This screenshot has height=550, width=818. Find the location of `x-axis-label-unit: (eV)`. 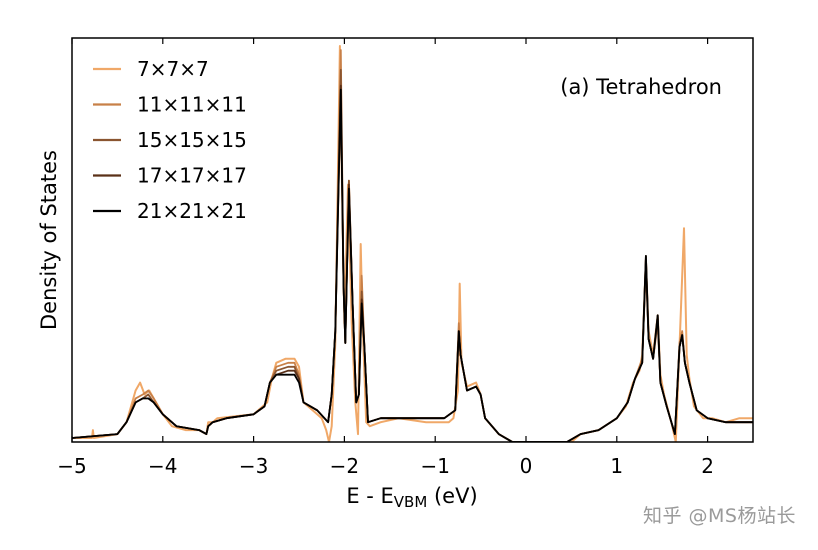

x-axis-label-unit: (eV) is located at coordinates (452, 496).